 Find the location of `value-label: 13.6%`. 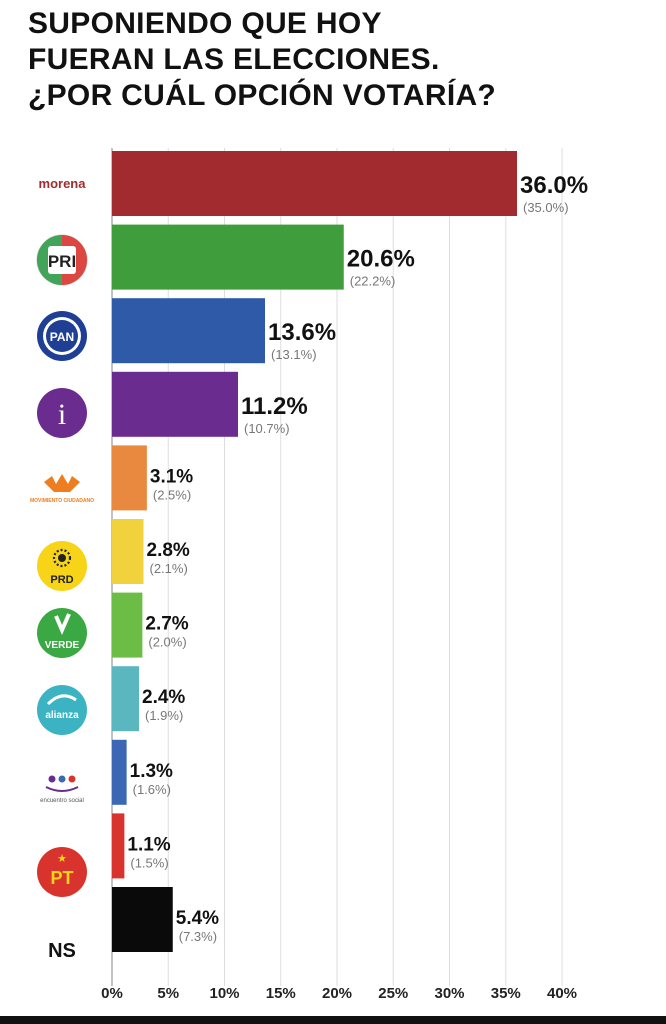

value-label: 13.6% is located at coordinates (302, 332).